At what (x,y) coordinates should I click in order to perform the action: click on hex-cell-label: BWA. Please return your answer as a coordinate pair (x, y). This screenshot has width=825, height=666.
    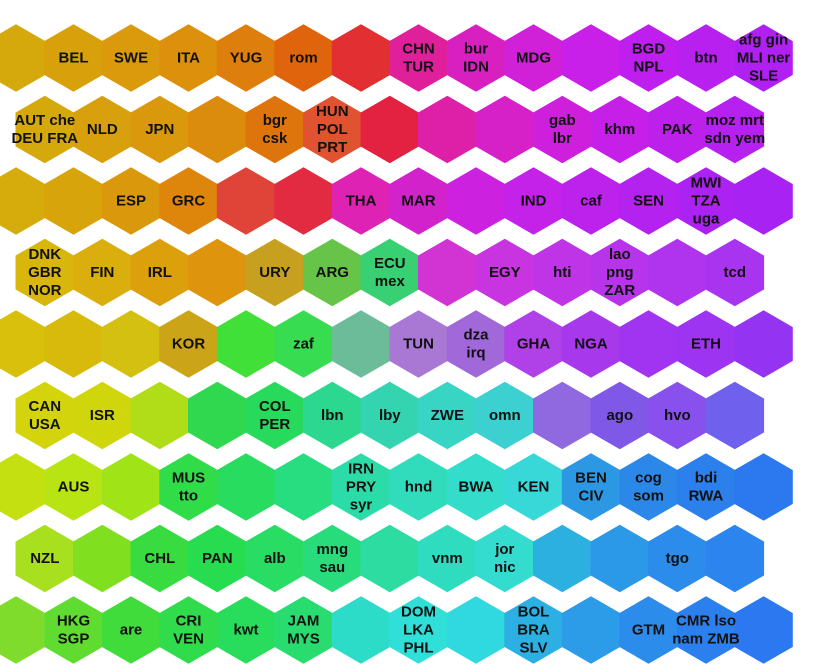
    Looking at the image, I should click on (476, 487).